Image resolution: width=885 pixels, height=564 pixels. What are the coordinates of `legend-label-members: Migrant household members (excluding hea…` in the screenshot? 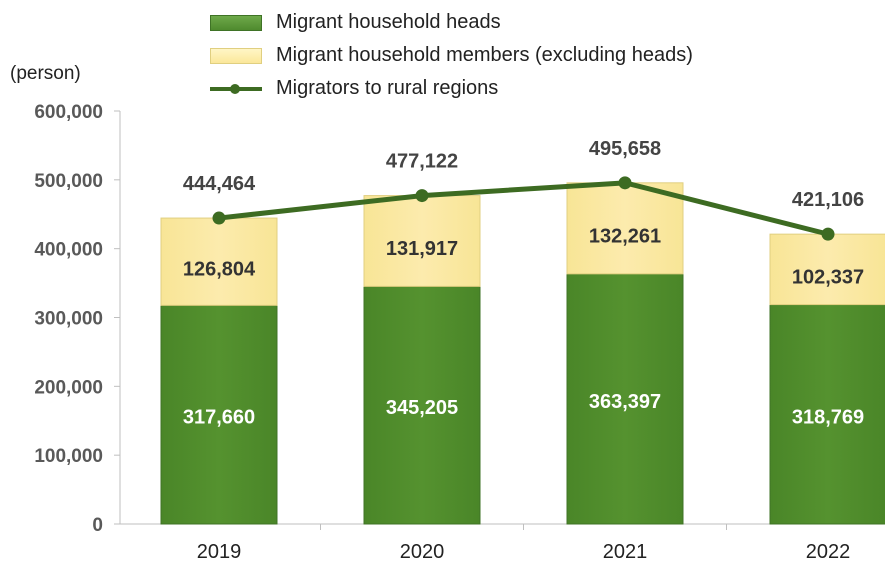 It's located at (484, 55).